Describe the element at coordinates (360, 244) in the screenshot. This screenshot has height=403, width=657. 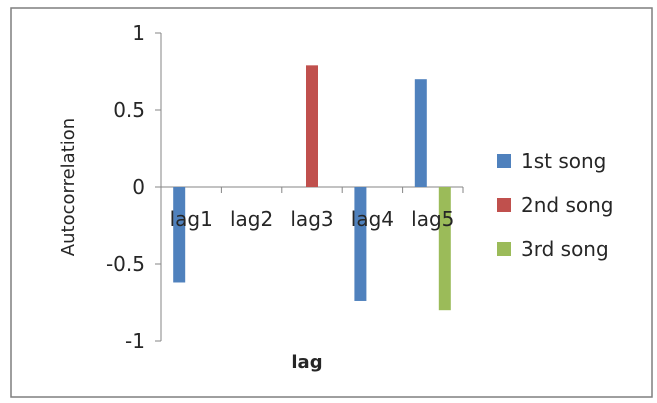
I see `bar-1-lag4` at that location.